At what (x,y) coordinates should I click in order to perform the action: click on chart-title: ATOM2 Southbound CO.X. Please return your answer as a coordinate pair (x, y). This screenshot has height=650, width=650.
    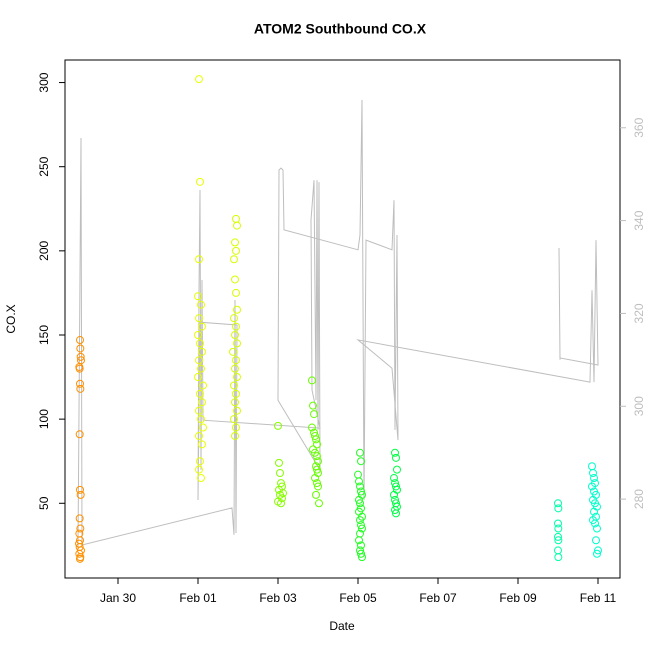
    Looking at the image, I should click on (340, 29).